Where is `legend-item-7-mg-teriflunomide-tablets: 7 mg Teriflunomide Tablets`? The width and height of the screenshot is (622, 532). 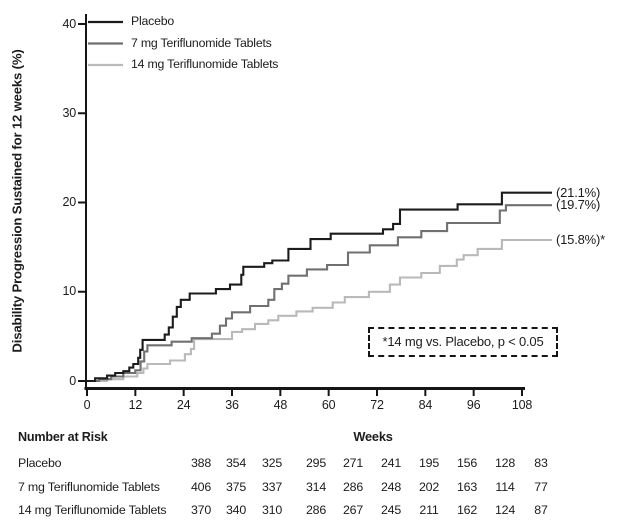 legend-item-7-mg-teriflunomide-tablets: 7 mg Teriflunomide Tablets is located at coordinates (201, 42).